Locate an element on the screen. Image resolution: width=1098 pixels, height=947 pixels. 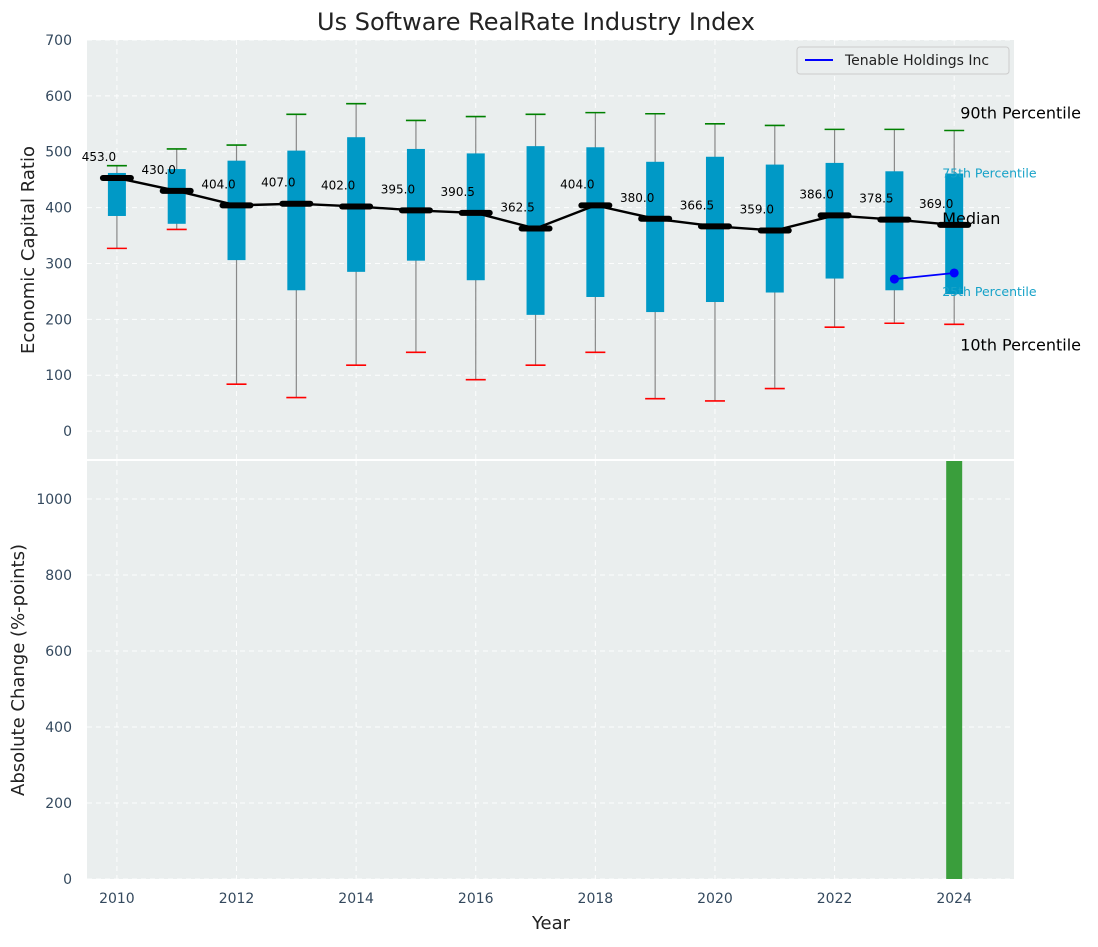
bottom-y-tick-label: 400 is located at coordinates (58, 728).